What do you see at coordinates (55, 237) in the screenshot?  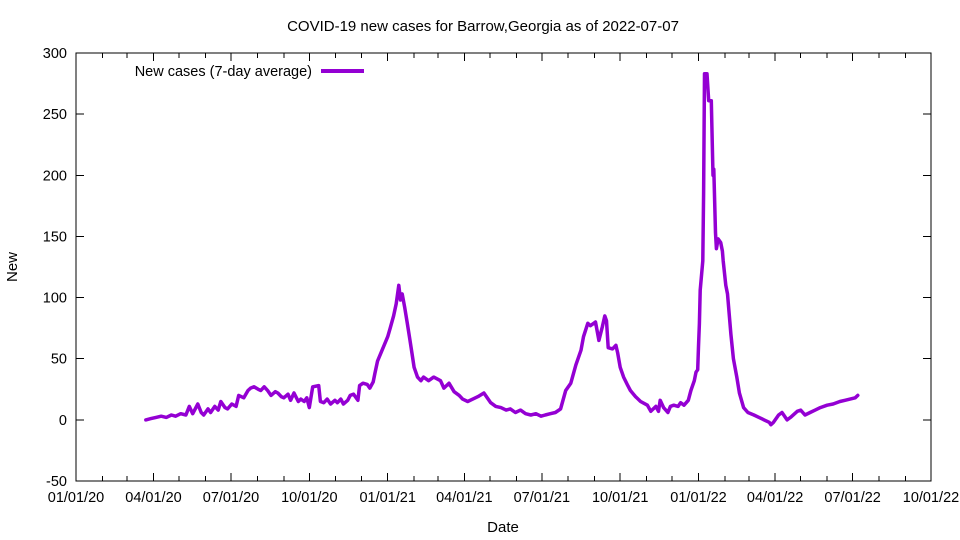 I see `svg-text: 150` at bounding box center [55, 237].